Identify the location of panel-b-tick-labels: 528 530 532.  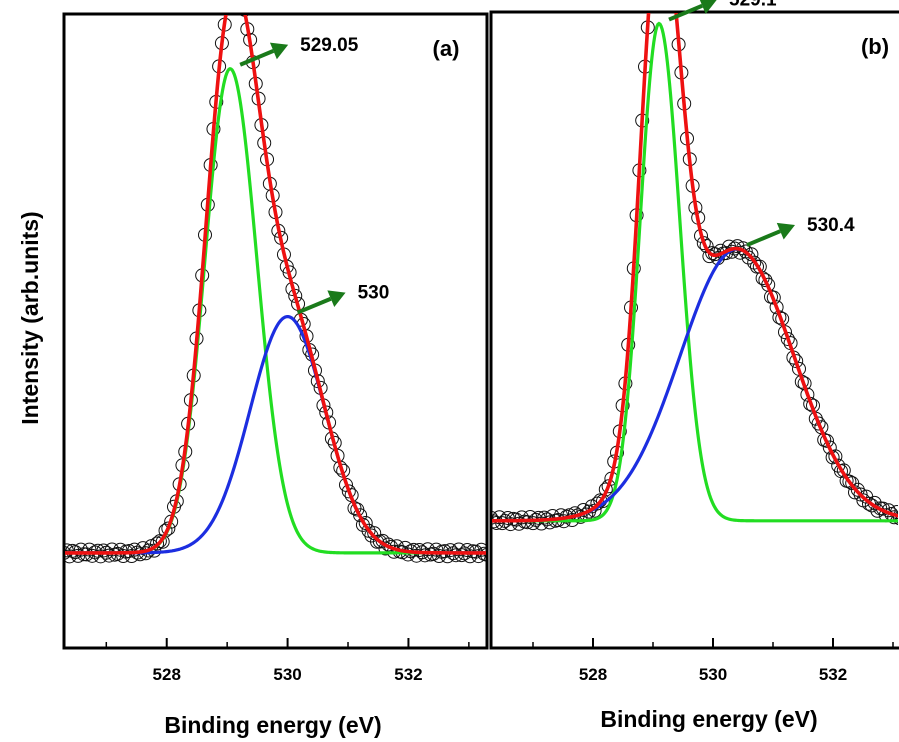
(713, 674).